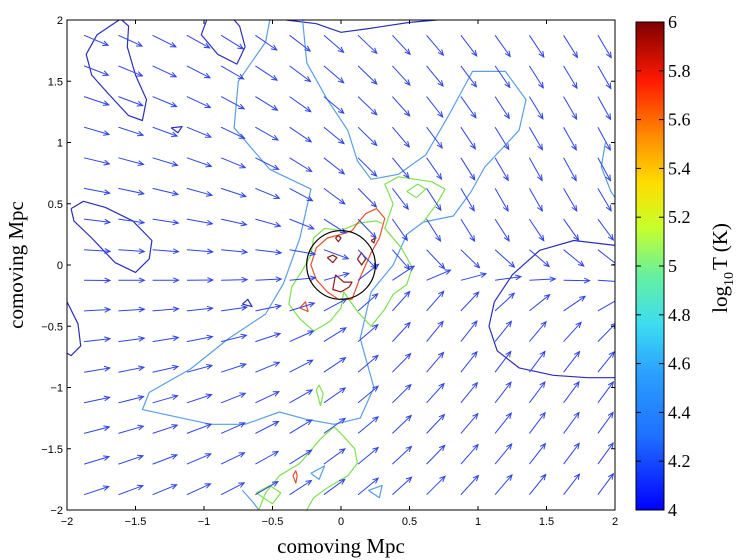 Image resolution: width=738 pixels, height=560 pixels. What do you see at coordinates (136, 522) in the screenshot?
I see `x-tick-label-1: −1.5` at bounding box center [136, 522].